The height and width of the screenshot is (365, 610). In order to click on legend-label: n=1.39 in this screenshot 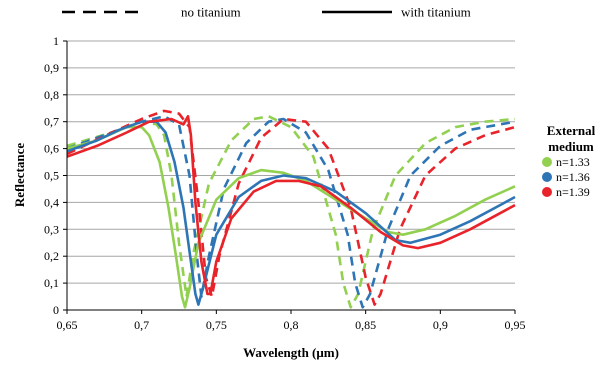, I will do `click(573, 192)`.